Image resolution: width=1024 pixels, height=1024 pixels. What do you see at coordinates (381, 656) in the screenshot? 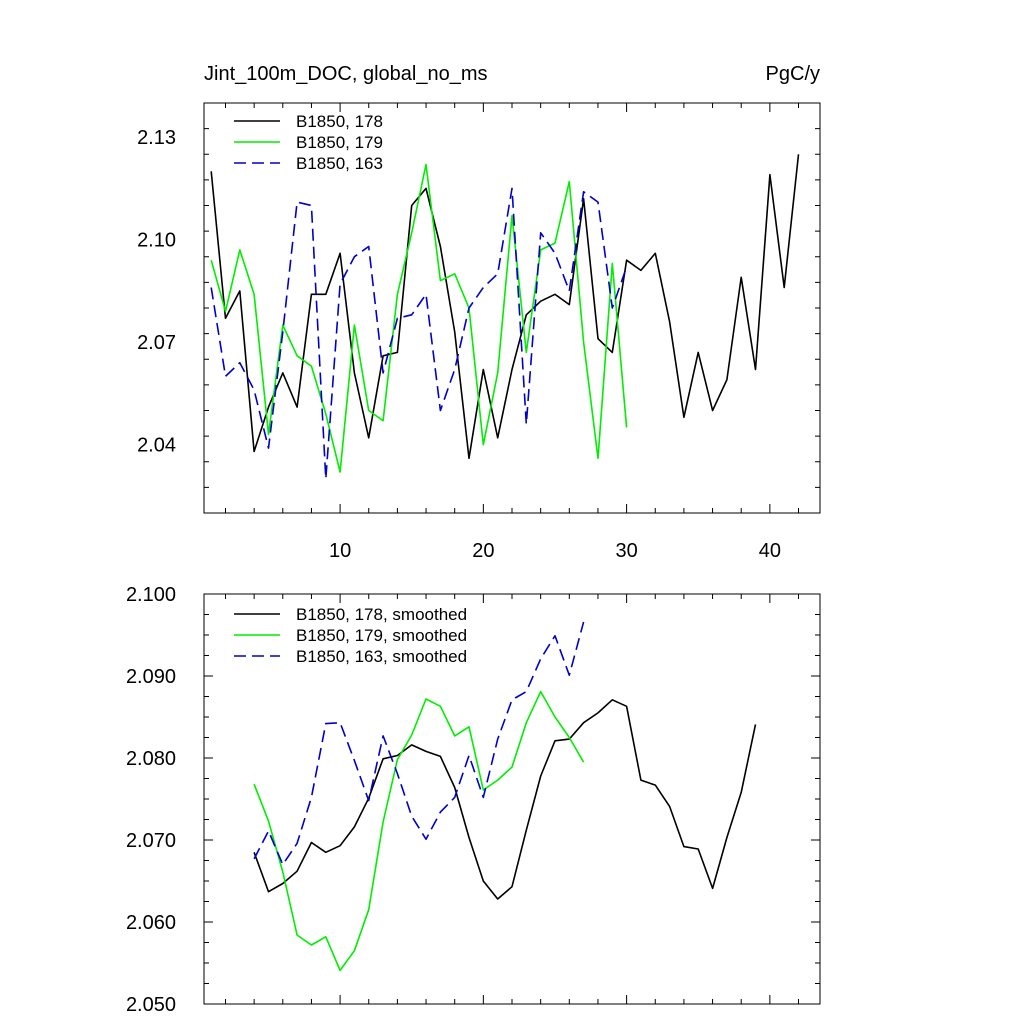
I see `bottom-legend-label-2: B1850, 163, smoothed` at bounding box center [381, 656].